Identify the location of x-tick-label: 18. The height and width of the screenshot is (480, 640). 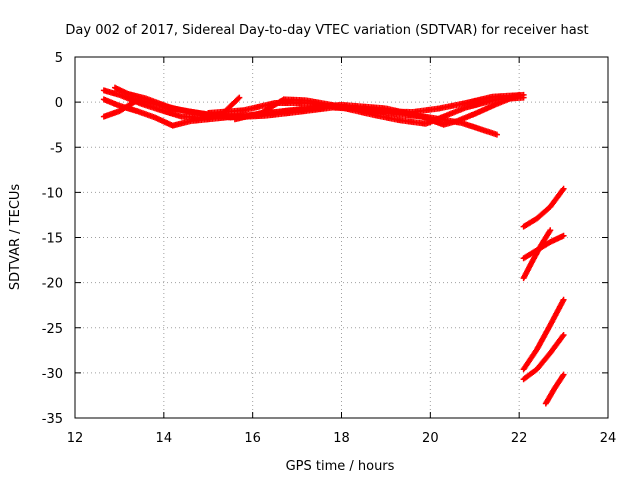
(341, 438).